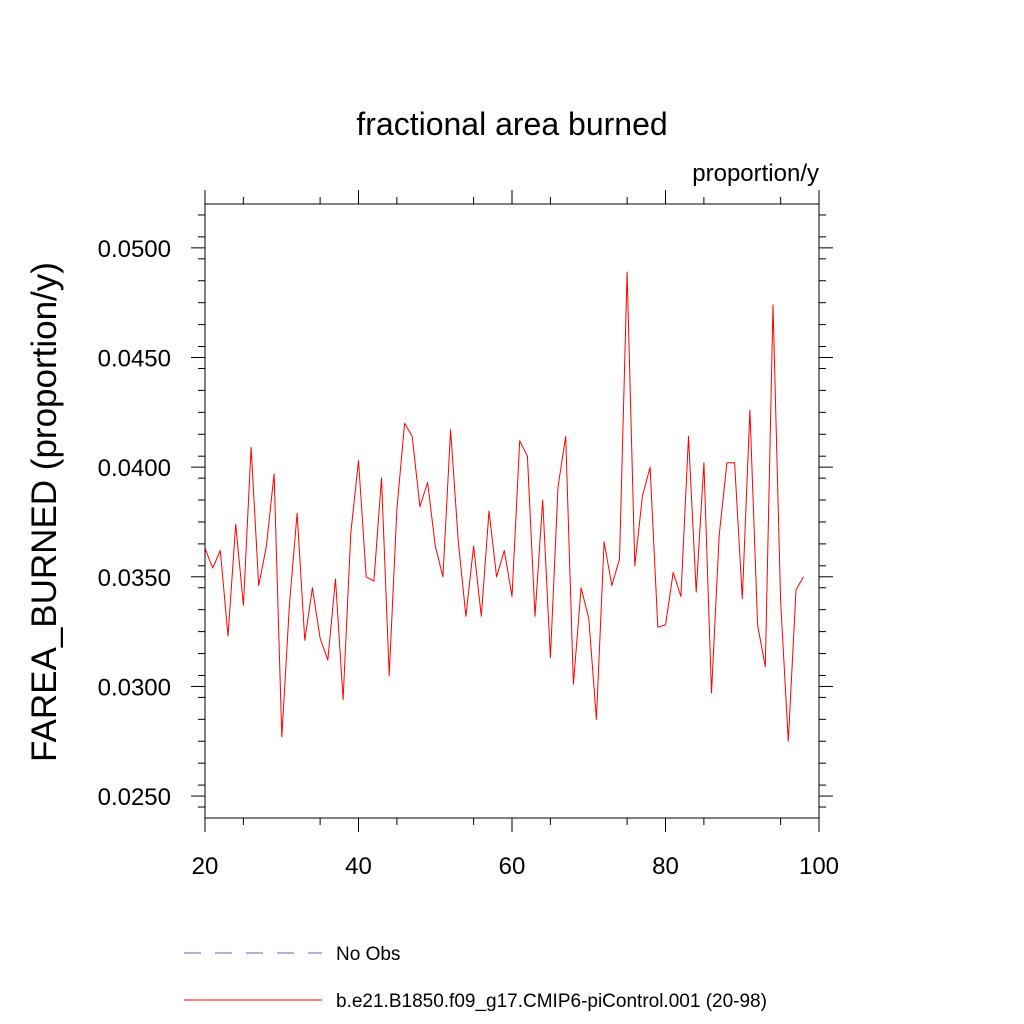  What do you see at coordinates (134, 249) in the screenshot?
I see `y-tick-label-5: 0.0500` at bounding box center [134, 249].